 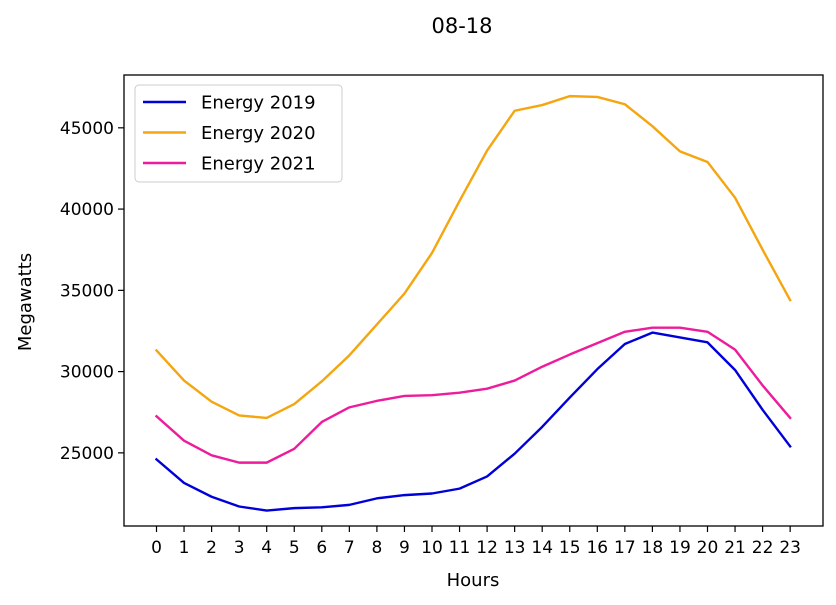 I want to click on x-tick-label: 2, so click(x=211, y=548).